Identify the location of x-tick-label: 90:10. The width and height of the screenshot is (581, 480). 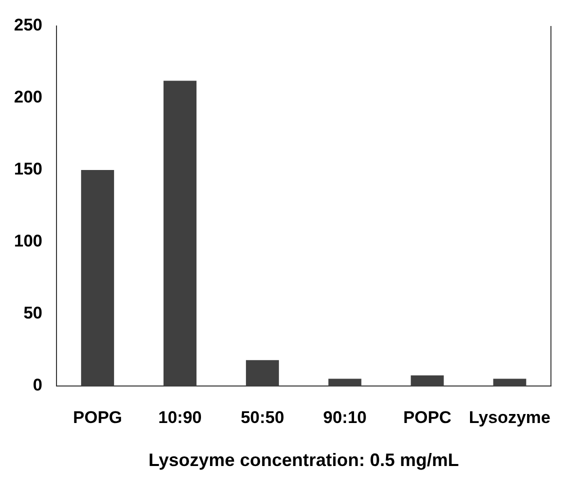
(345, 417).